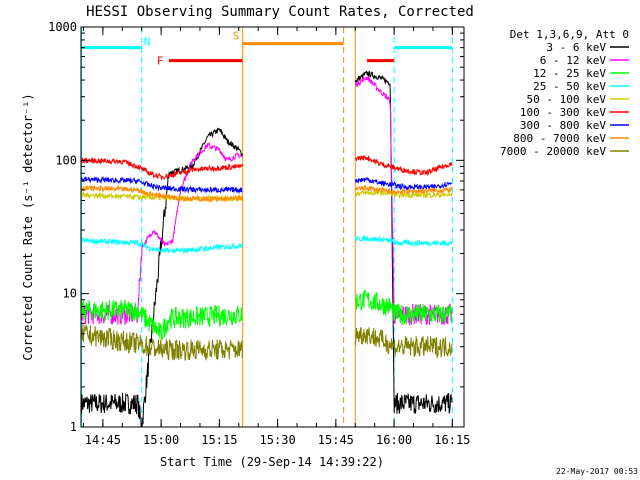 Image resolution: width=640 pixels, height=480 pixels. What do you see at coordinates (236, 36) in the screenshot?
I see `annotation-label-s: S` at bounding box center [236, 36].